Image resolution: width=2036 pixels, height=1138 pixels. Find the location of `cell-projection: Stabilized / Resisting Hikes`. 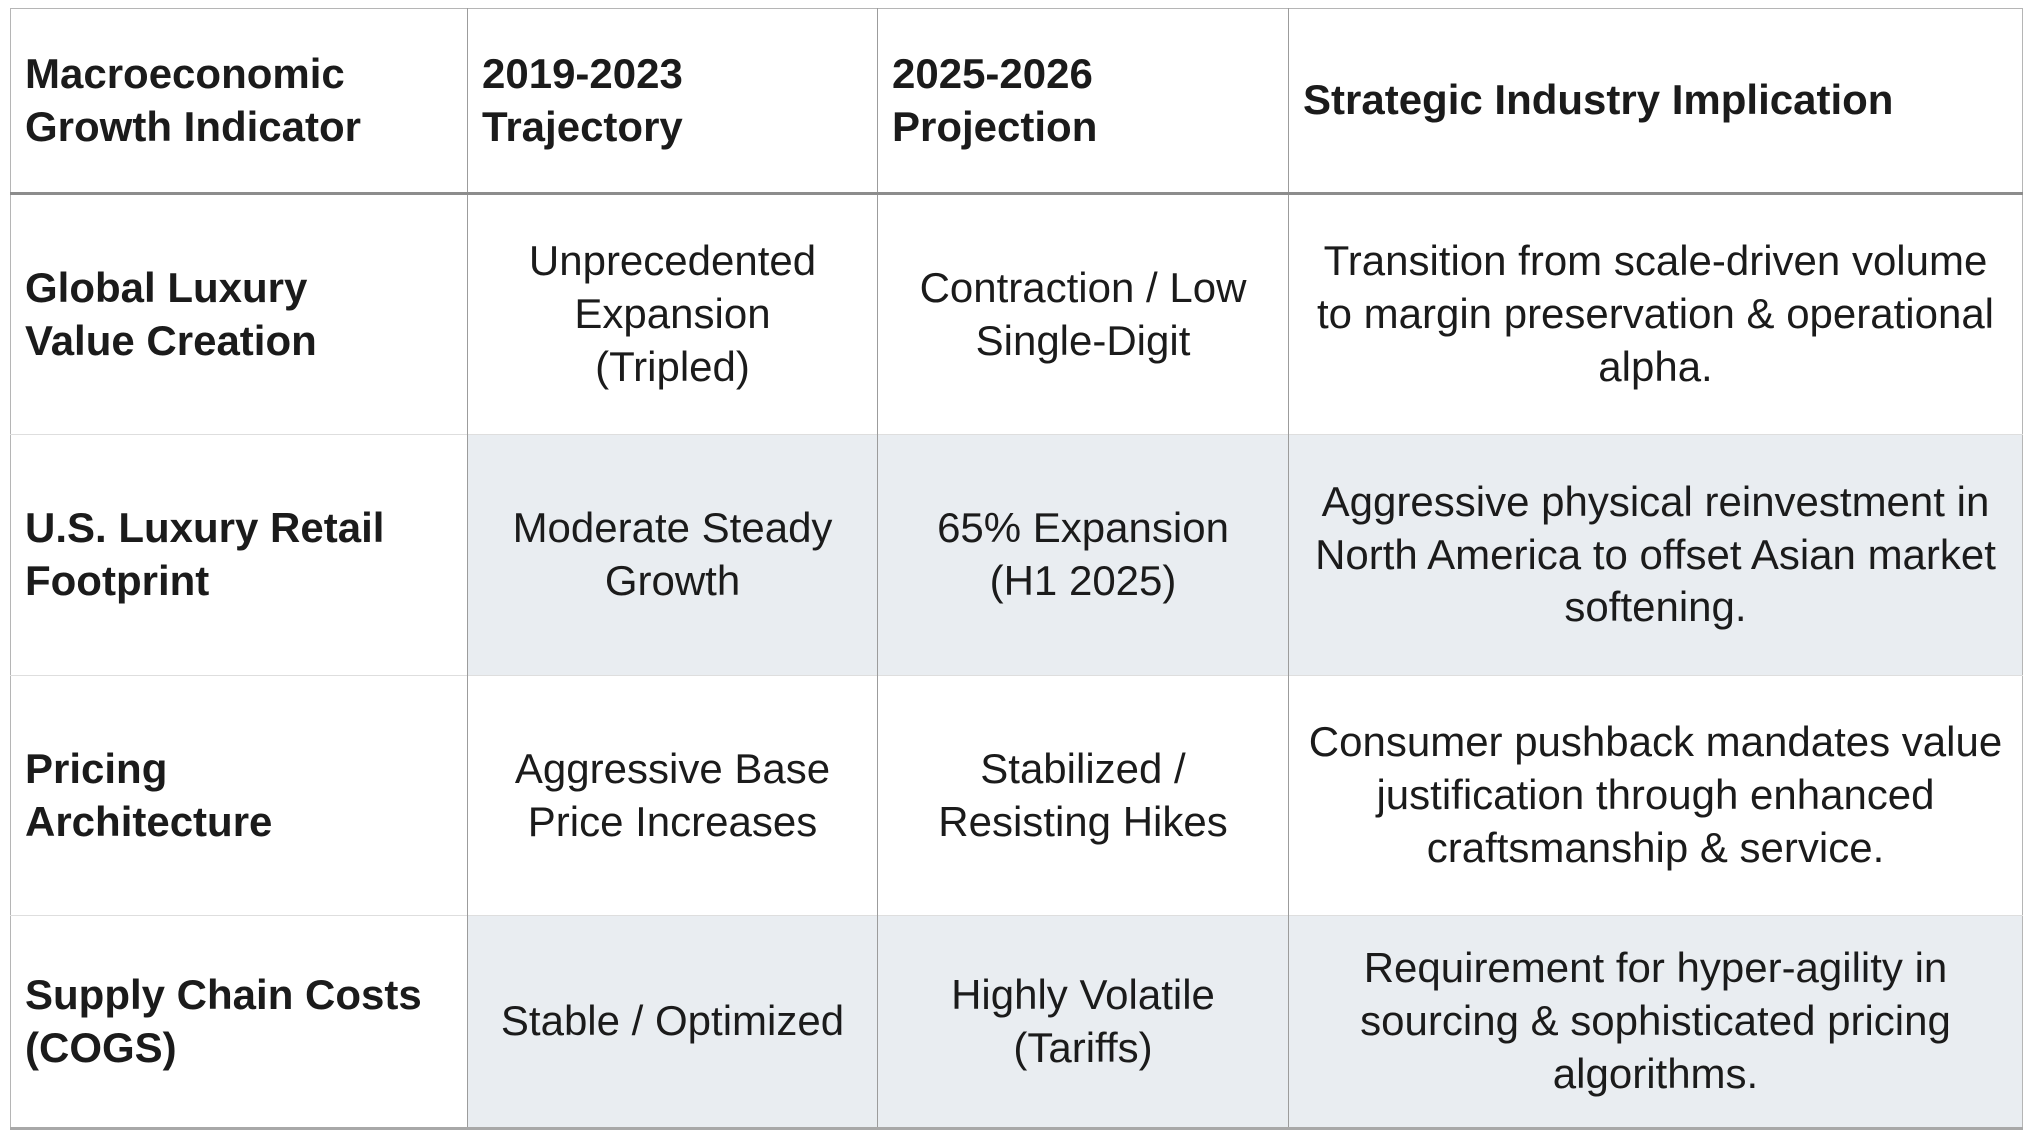

cell-projection: Stabilized / Resisting Hikes is located at coordinates (1083, 795).